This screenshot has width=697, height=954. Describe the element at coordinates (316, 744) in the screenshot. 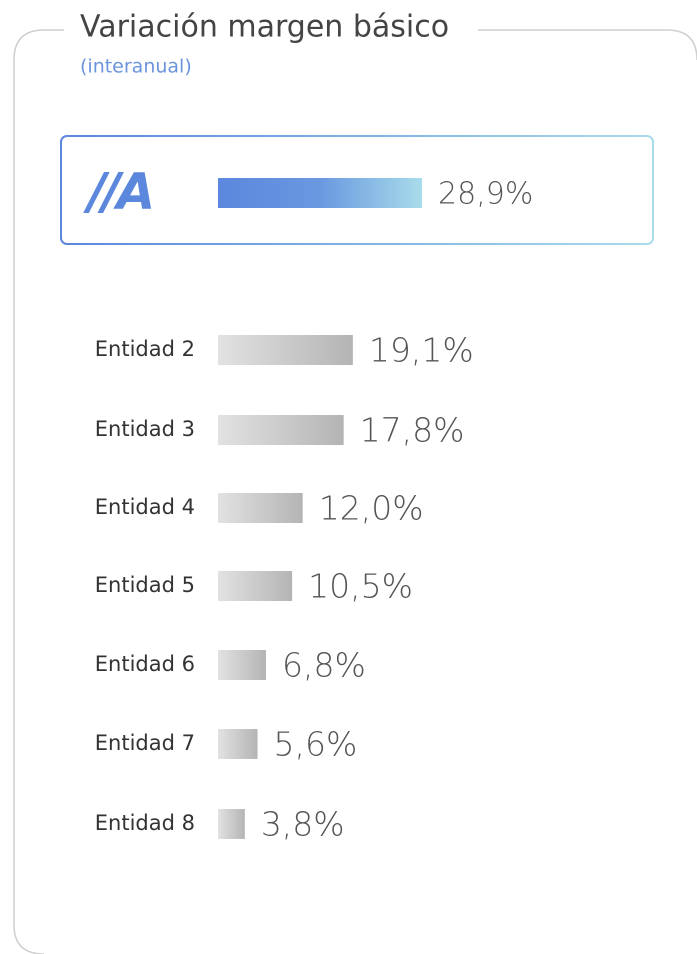

I see `value-label: 5,6%` at that location.